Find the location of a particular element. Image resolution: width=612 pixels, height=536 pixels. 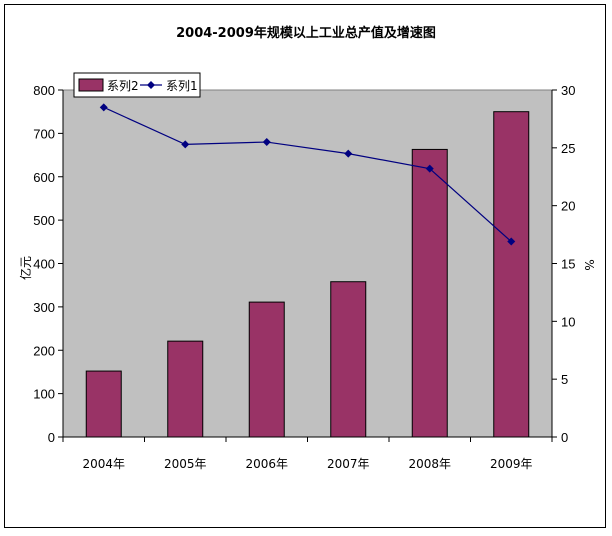

x-tick-label-5: 2009年 is located at coordinates (511, 464).